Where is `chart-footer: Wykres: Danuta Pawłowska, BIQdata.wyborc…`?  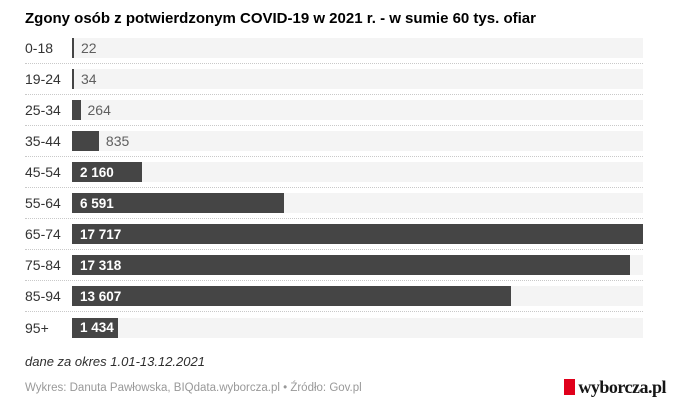
chart-footer: Wykres: Danuta Pawłowska, BIQdata.wyborc… is located at coordinates (345, 387).